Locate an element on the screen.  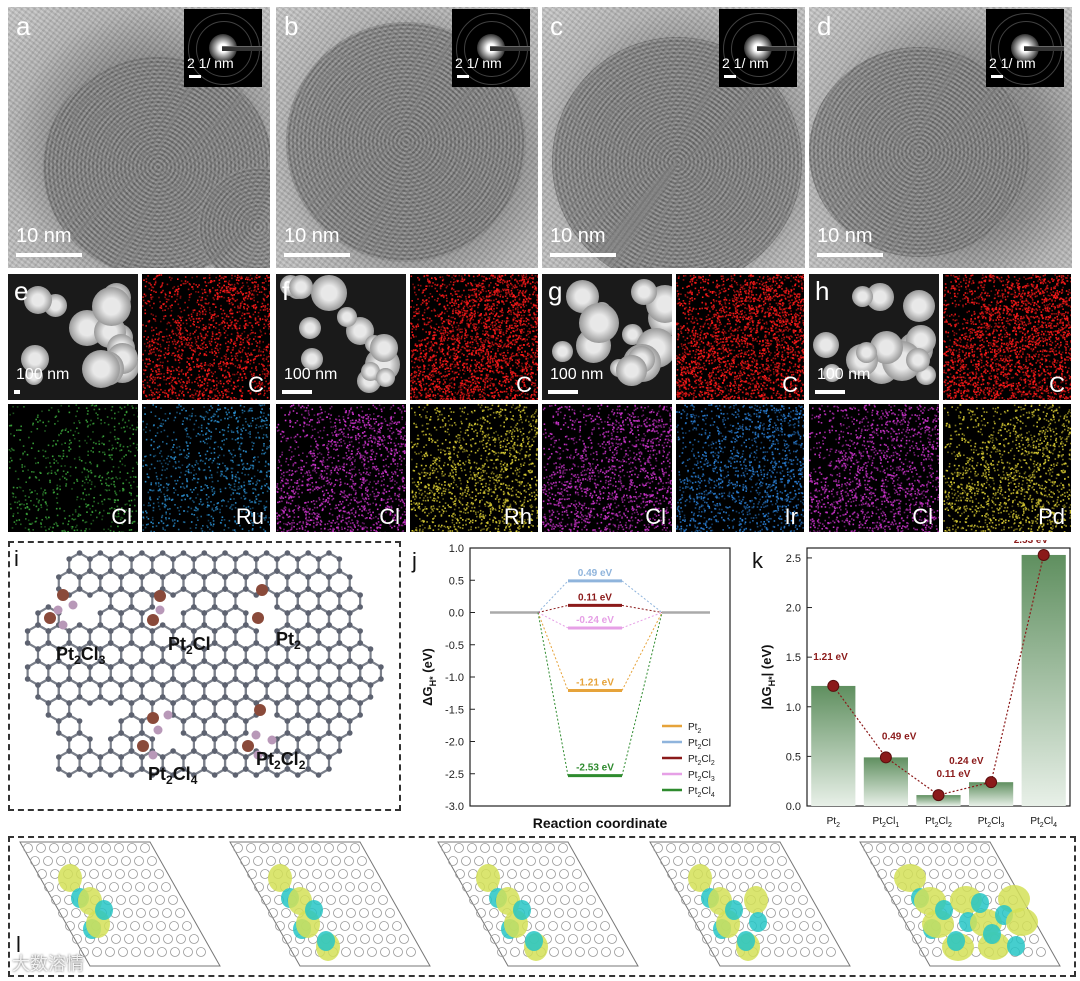
panel-letter-k: k is located at coordinates (757, 561).